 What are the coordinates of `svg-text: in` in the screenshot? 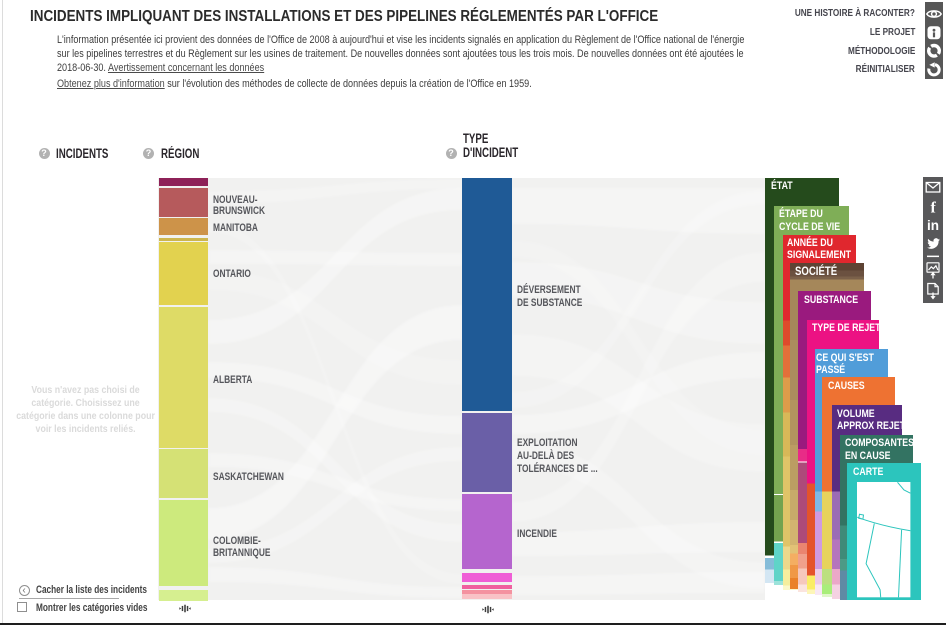 It's located at (933, 225).